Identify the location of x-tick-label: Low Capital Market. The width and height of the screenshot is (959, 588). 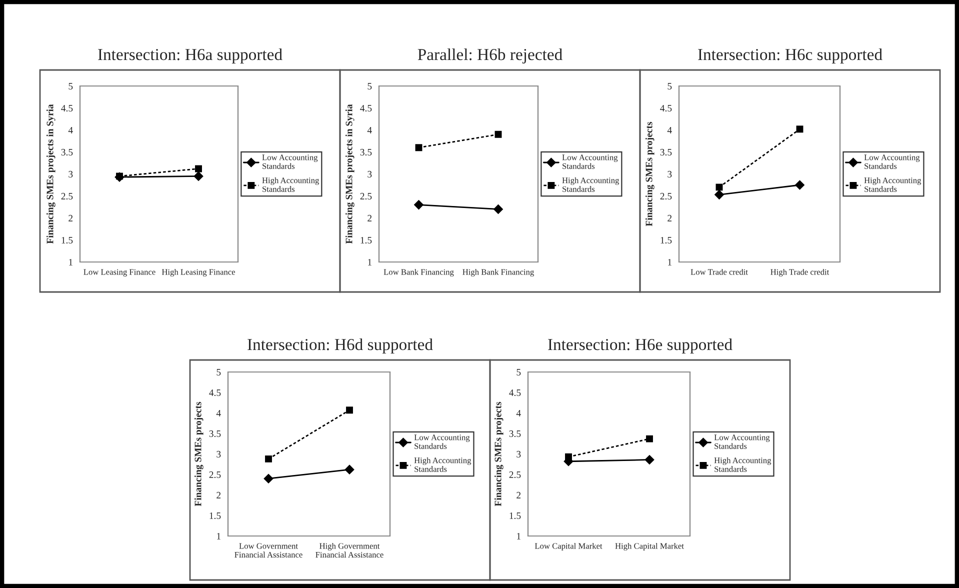
(568, 546).